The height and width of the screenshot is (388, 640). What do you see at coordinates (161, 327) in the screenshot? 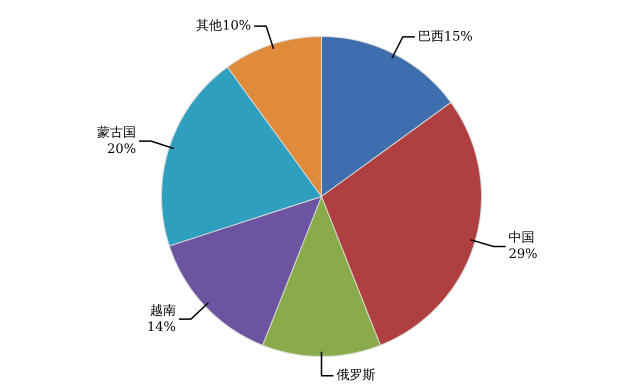
I see `data-label: 14%` at bounding box center [161, 327].